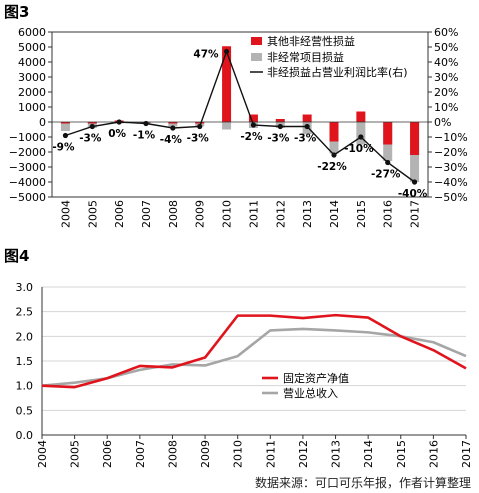 This screenshot has width=479, height=493. I want to click on legend-label: 其他非经营性损益, so click(311, 41).